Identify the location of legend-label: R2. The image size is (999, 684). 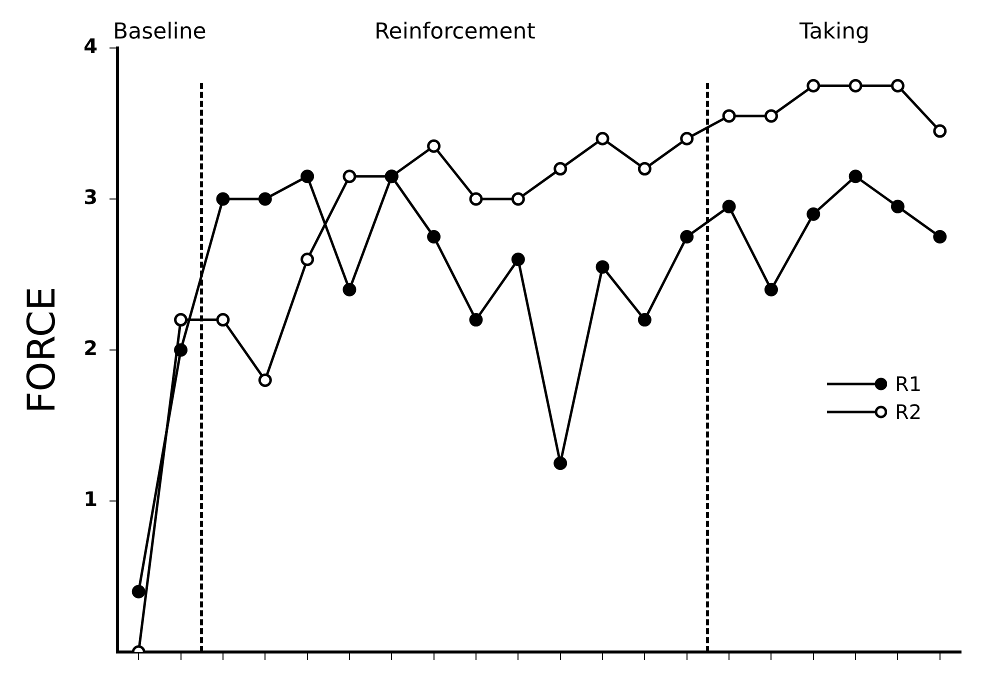
(908, 412).